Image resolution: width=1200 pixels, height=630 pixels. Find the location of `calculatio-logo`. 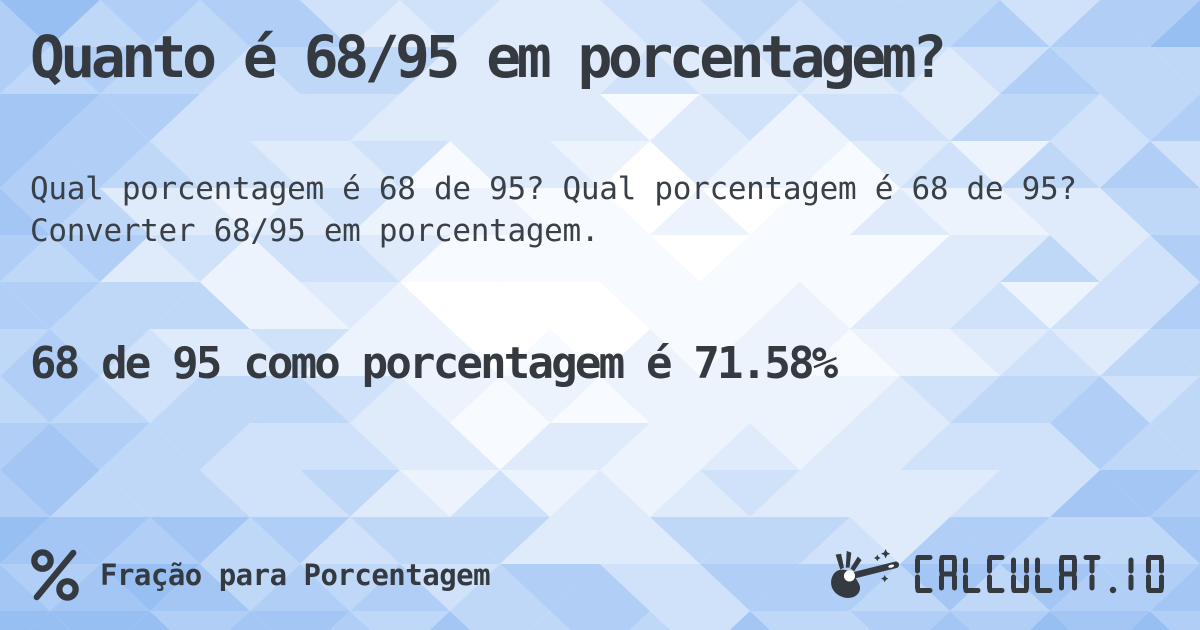

calculatio-logo is located at coordinates (994, 575).